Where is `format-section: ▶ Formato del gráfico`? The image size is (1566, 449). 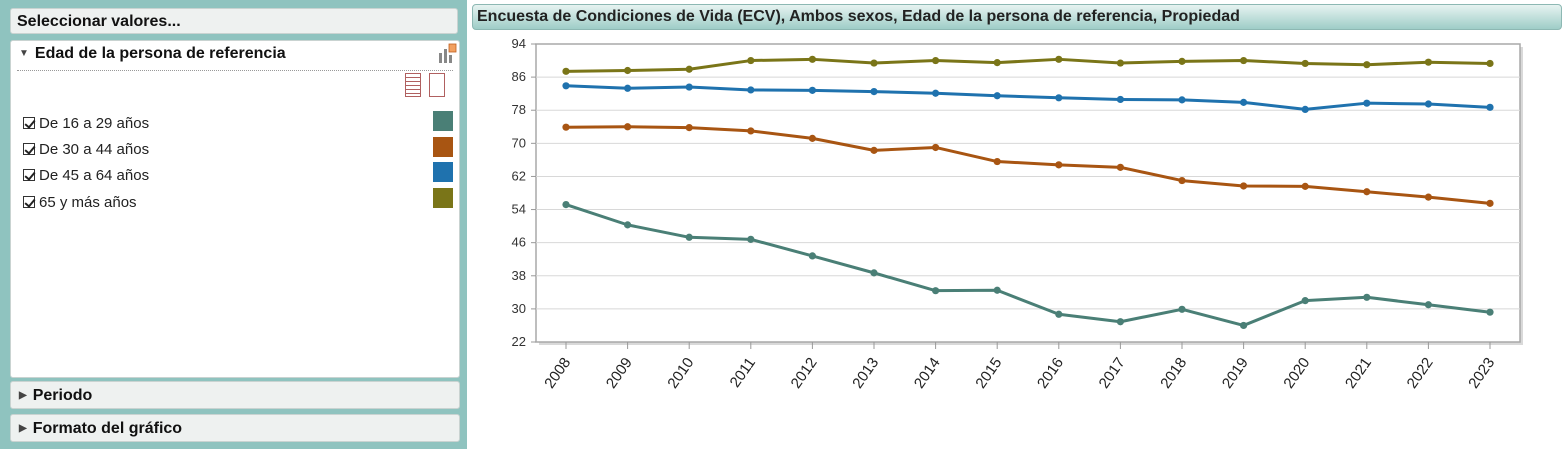
format-section: ▶ Formato del gráfico is located at coordinates (235, 428).